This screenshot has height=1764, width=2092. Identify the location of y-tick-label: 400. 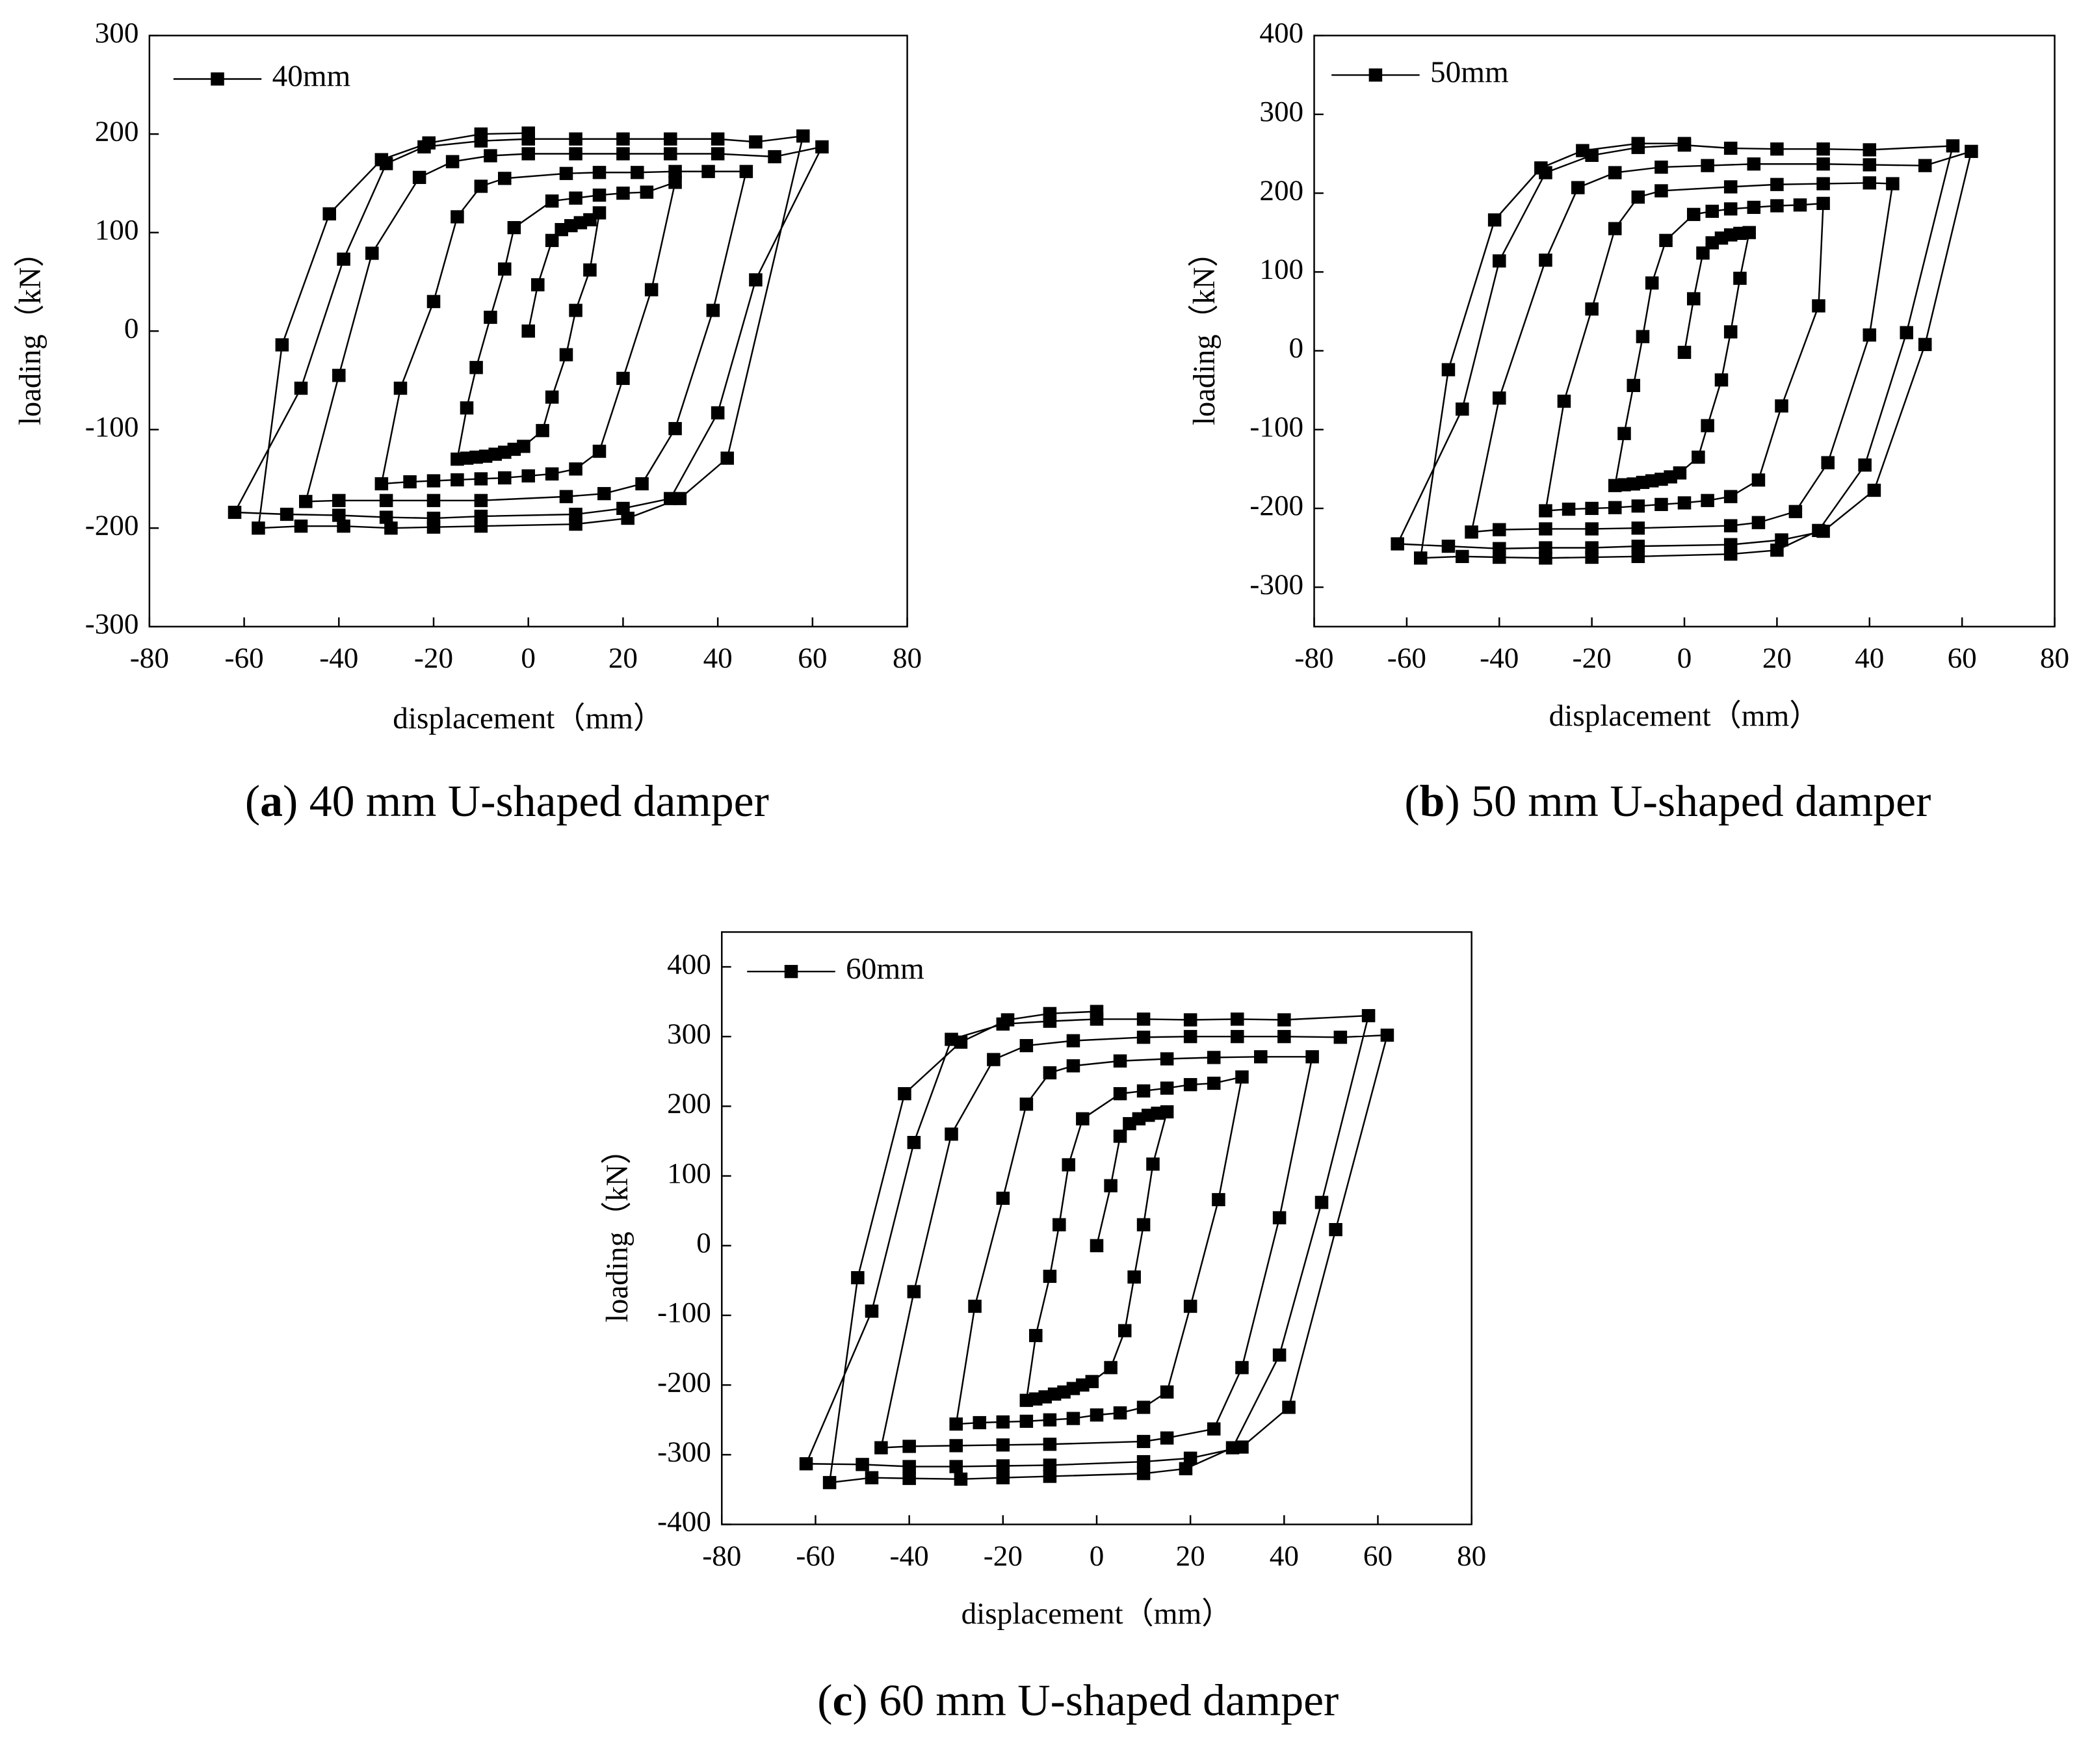
(689, 964).